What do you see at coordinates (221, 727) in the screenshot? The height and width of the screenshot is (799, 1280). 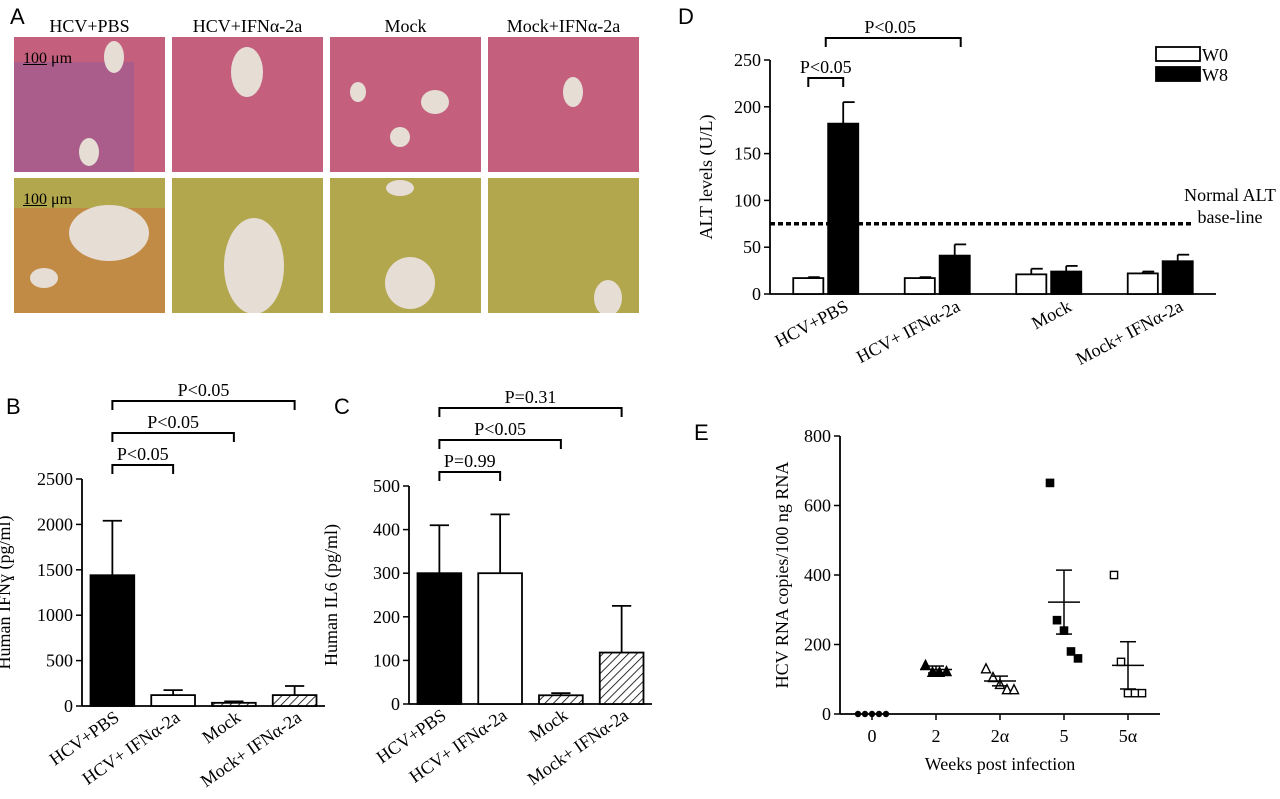 I see `x-tick-label: Mock` at bounding box center [221, 727].